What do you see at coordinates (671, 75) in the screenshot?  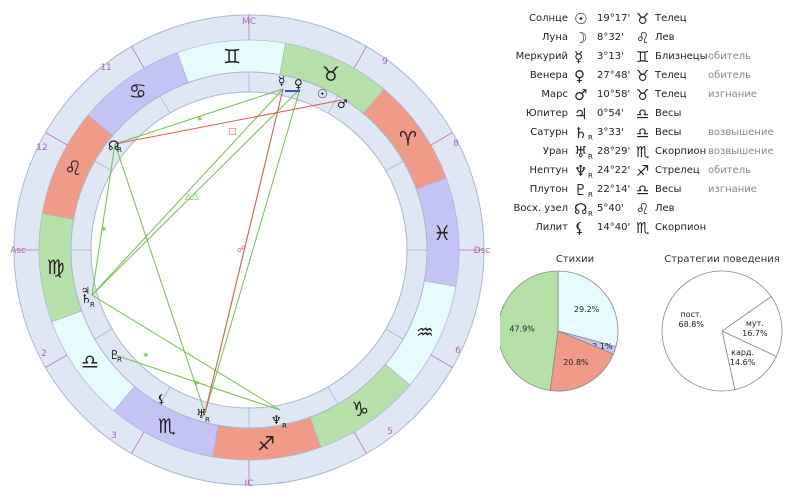 I see `zodiac-sign-name: Телец` at bounding box center [671, 75].